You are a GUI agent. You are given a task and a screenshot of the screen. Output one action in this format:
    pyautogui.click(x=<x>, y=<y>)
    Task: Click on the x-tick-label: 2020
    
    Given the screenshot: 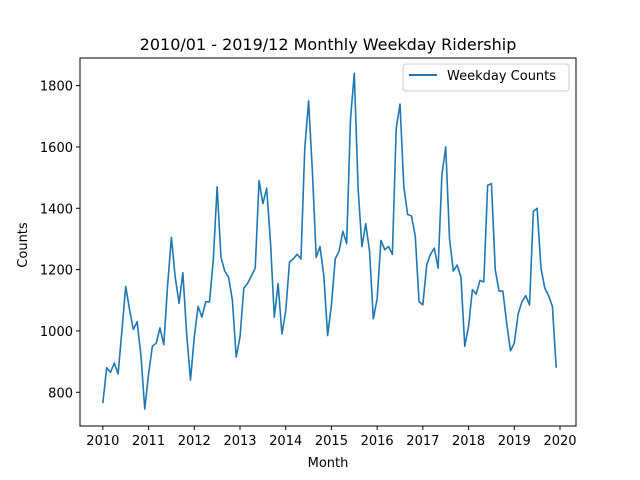 What is the action you would take?
    pyautogui.click(x=559, y=441)
    